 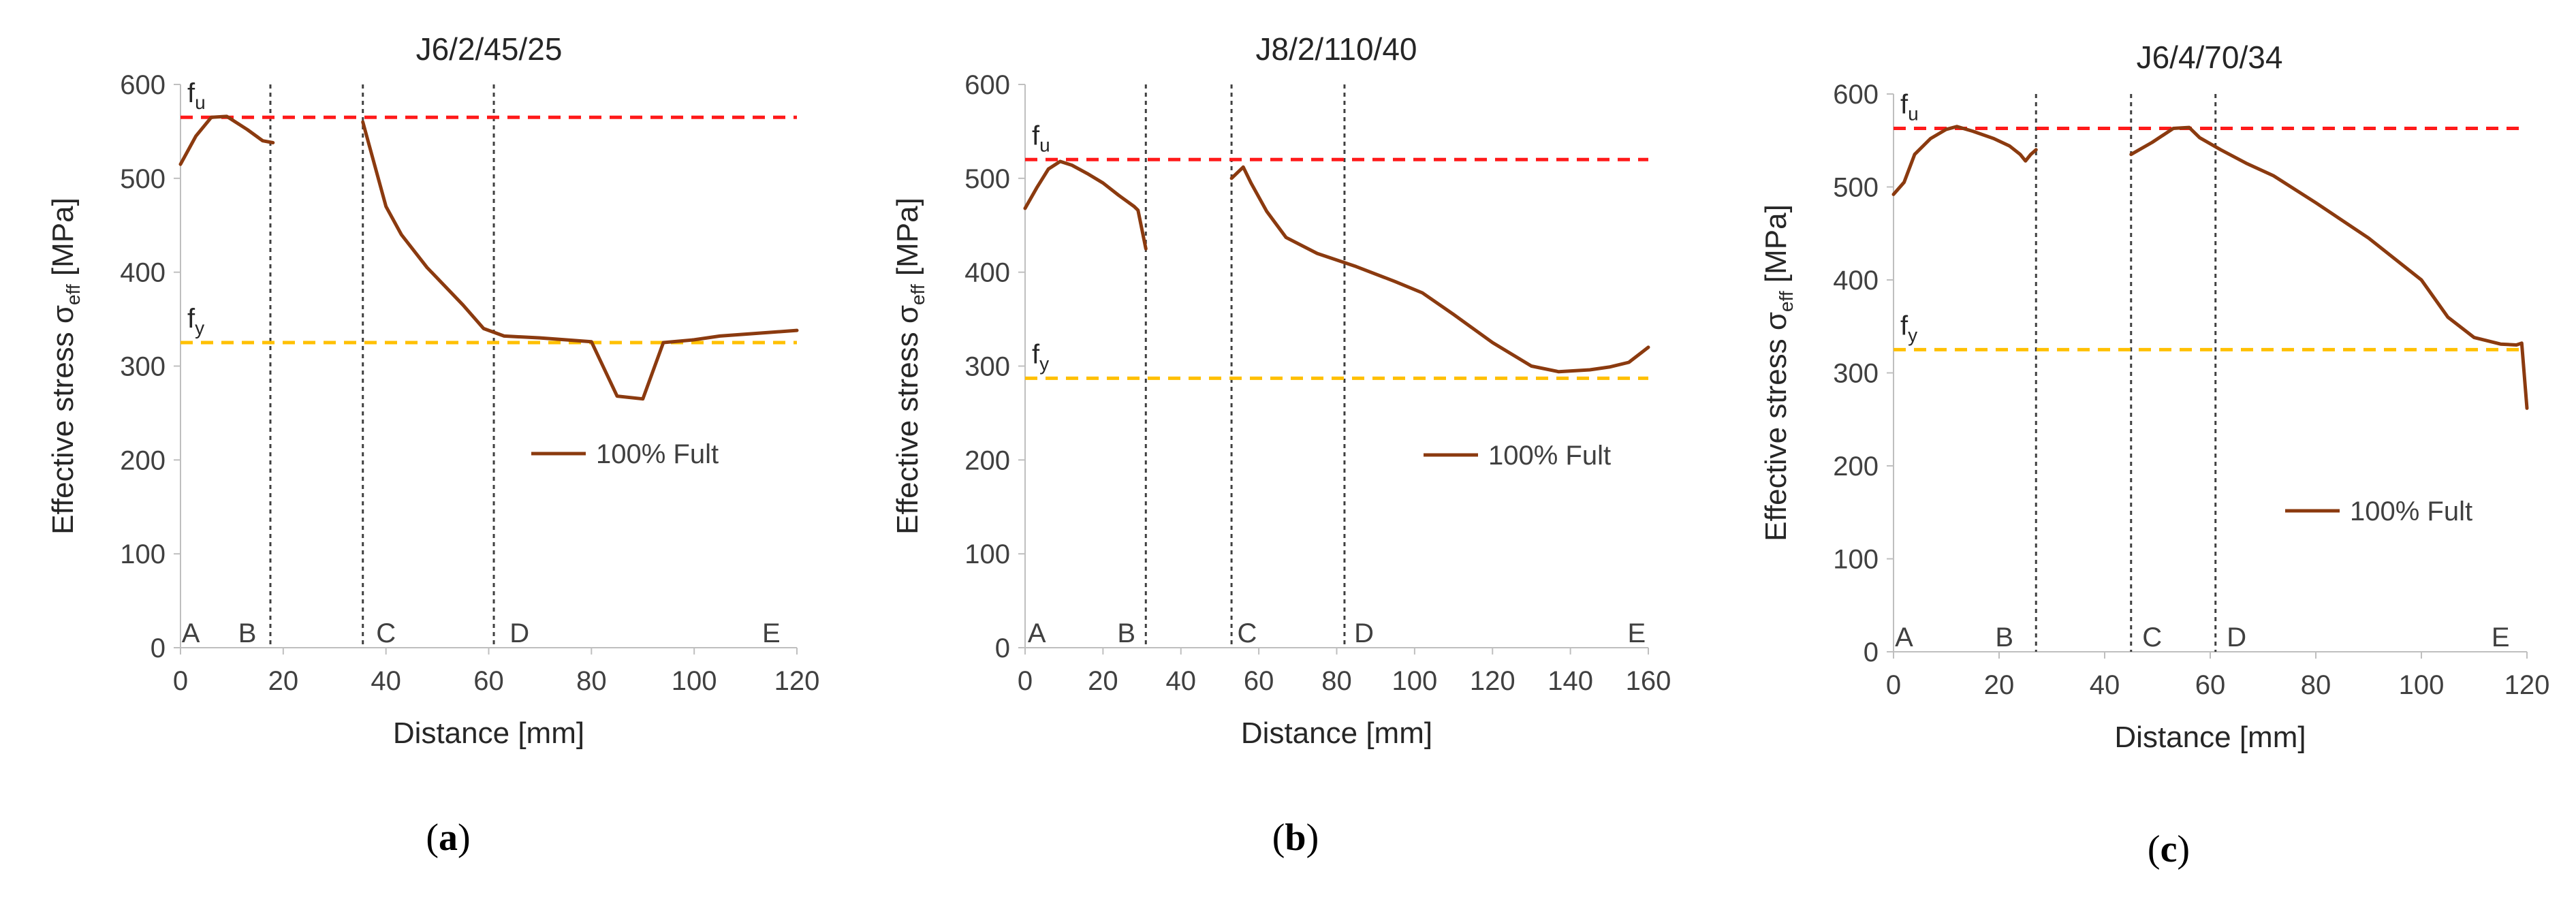 What do you see at coordinates (1037, 633) in the screenshot?
I see `point-label-A: A` at bounding box center [1037, 633].